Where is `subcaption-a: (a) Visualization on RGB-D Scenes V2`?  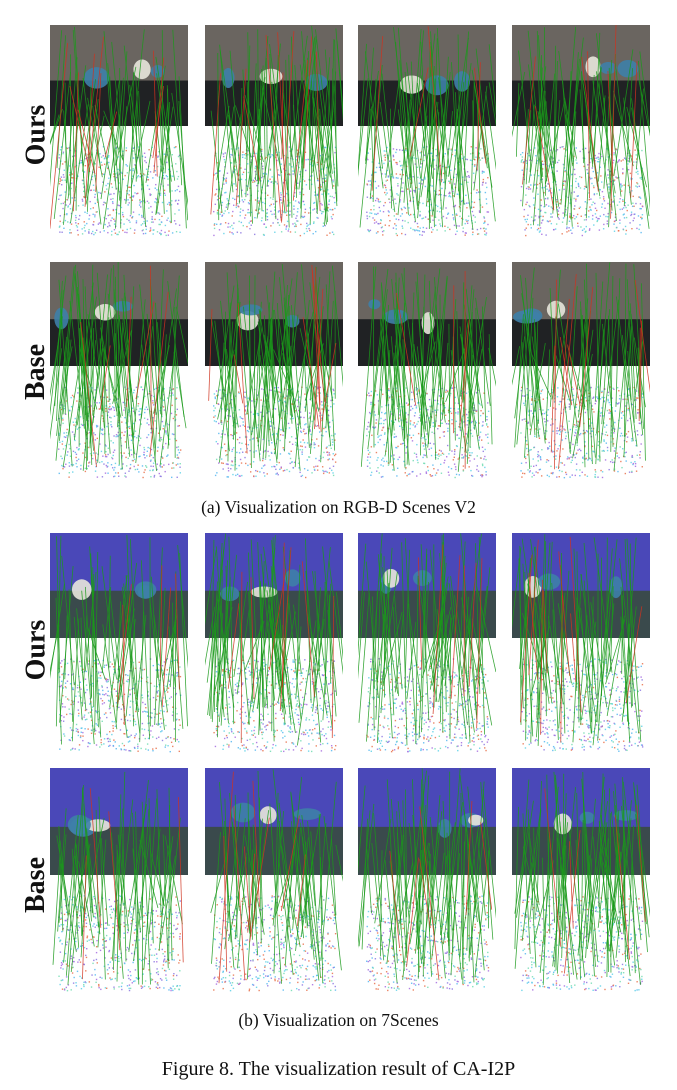 subcaption-a: (a) Visualization on RGB-D Scenes V2 is located at coordinates (338, 507).